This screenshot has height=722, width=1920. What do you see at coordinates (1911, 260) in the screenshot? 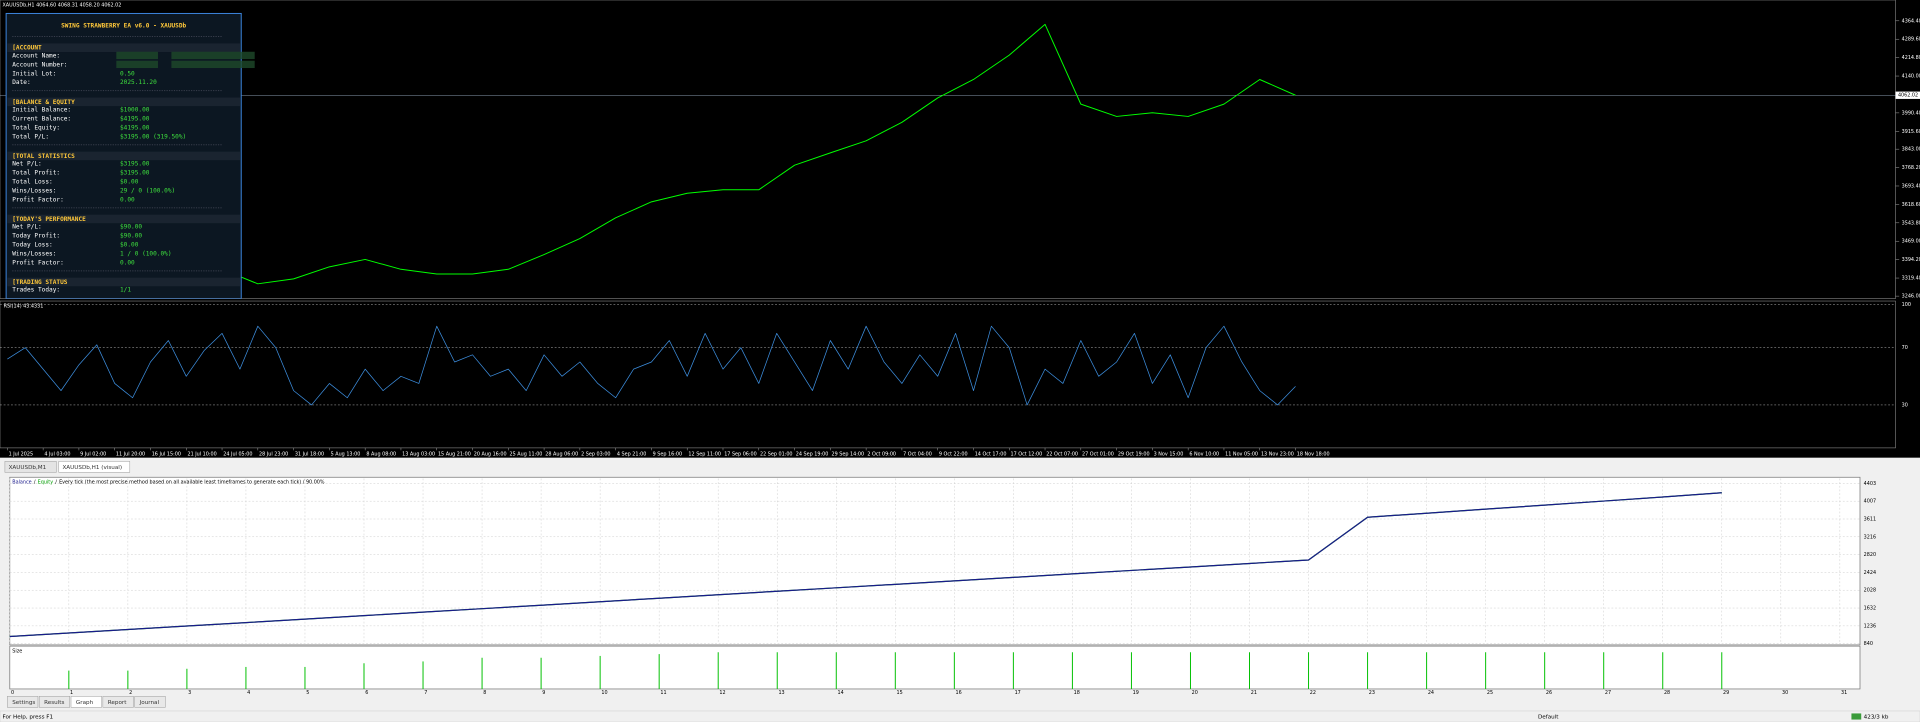
I see `y-tick-label: 3394.20` at bounding box center [1911, 260].